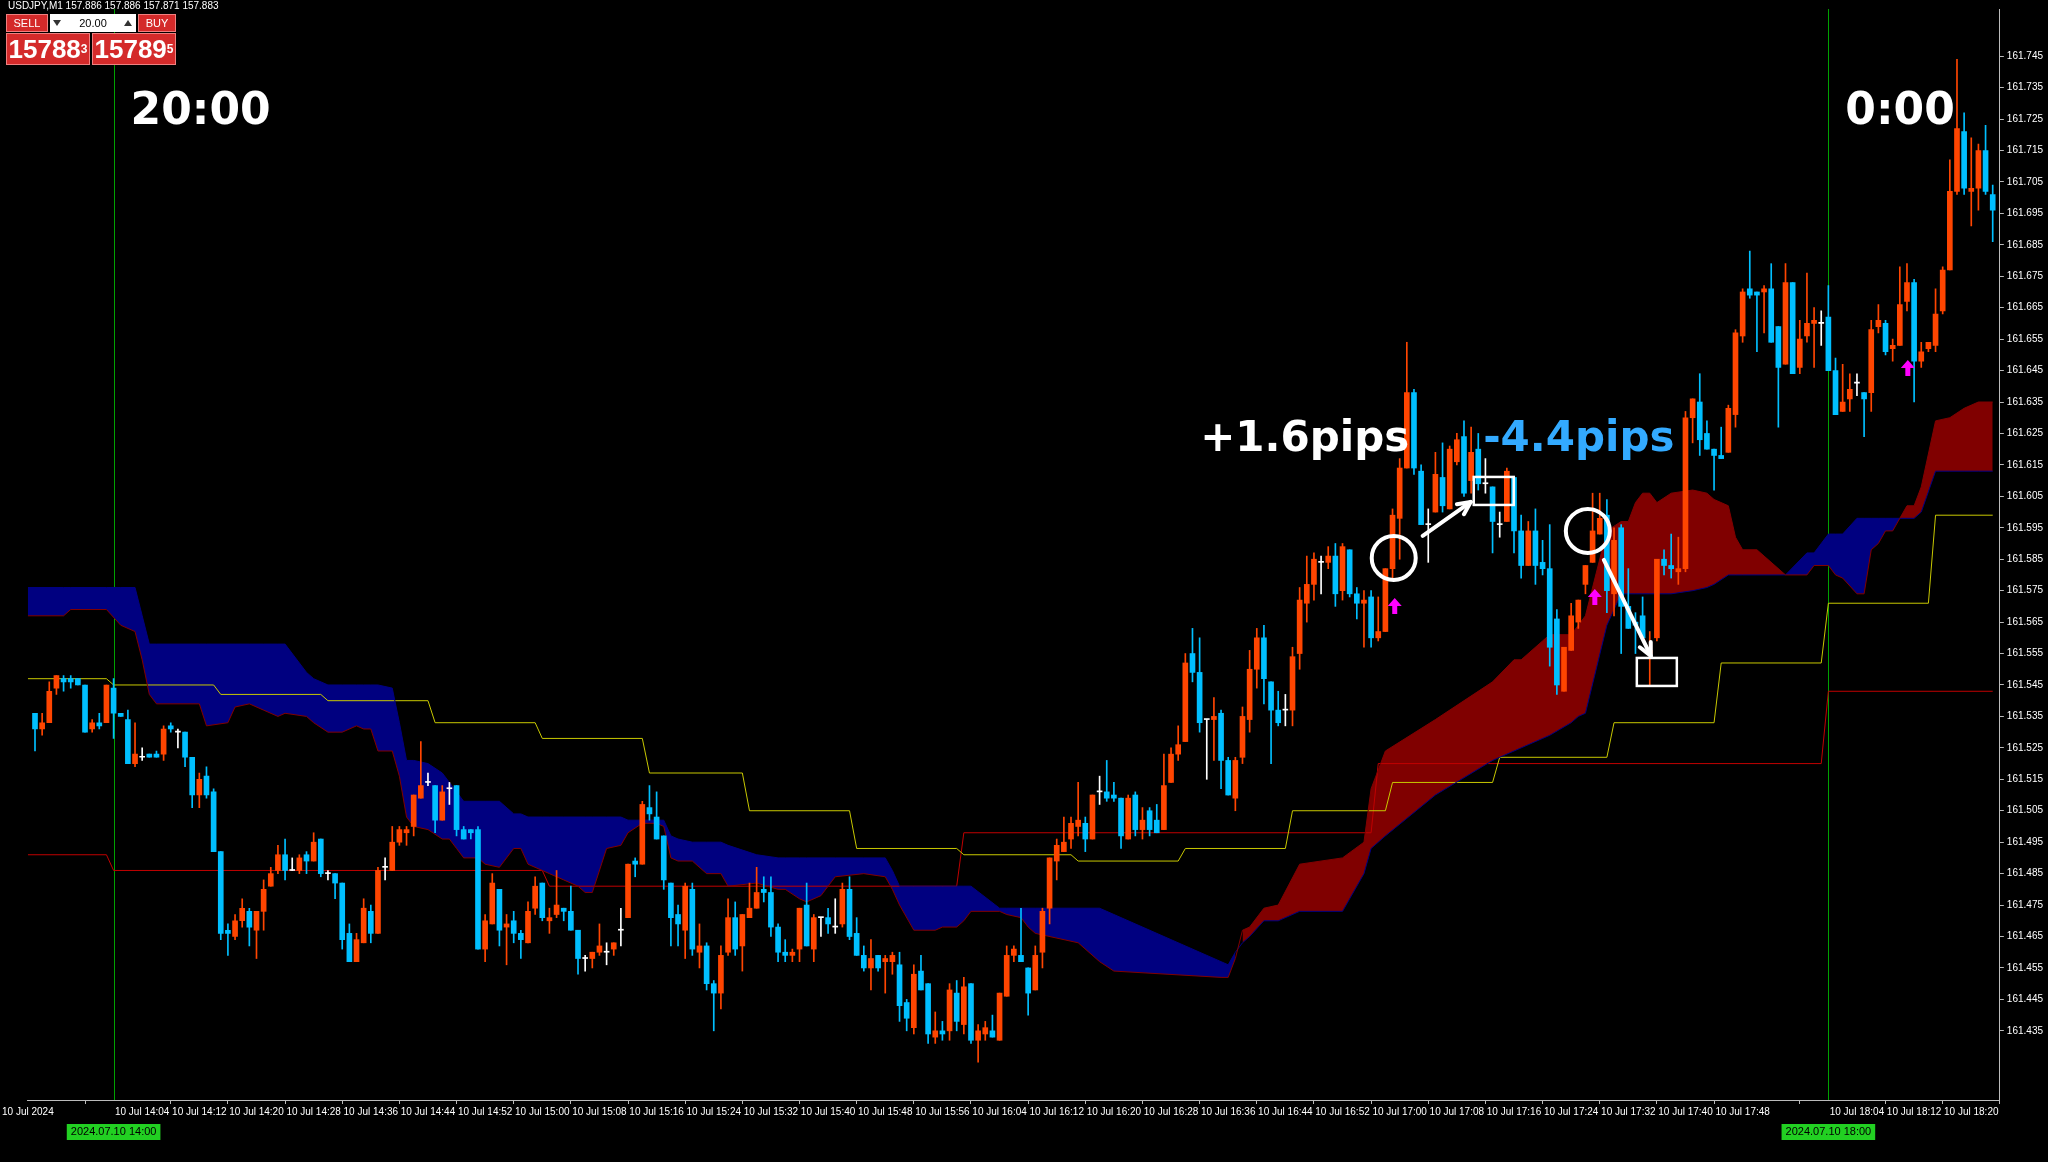 The height and width of the screenshot is (1162, 2048). Describe the element at coordinates (2025, 653) in the screenshot. I see `y-tick-label: 161.555` at that location.